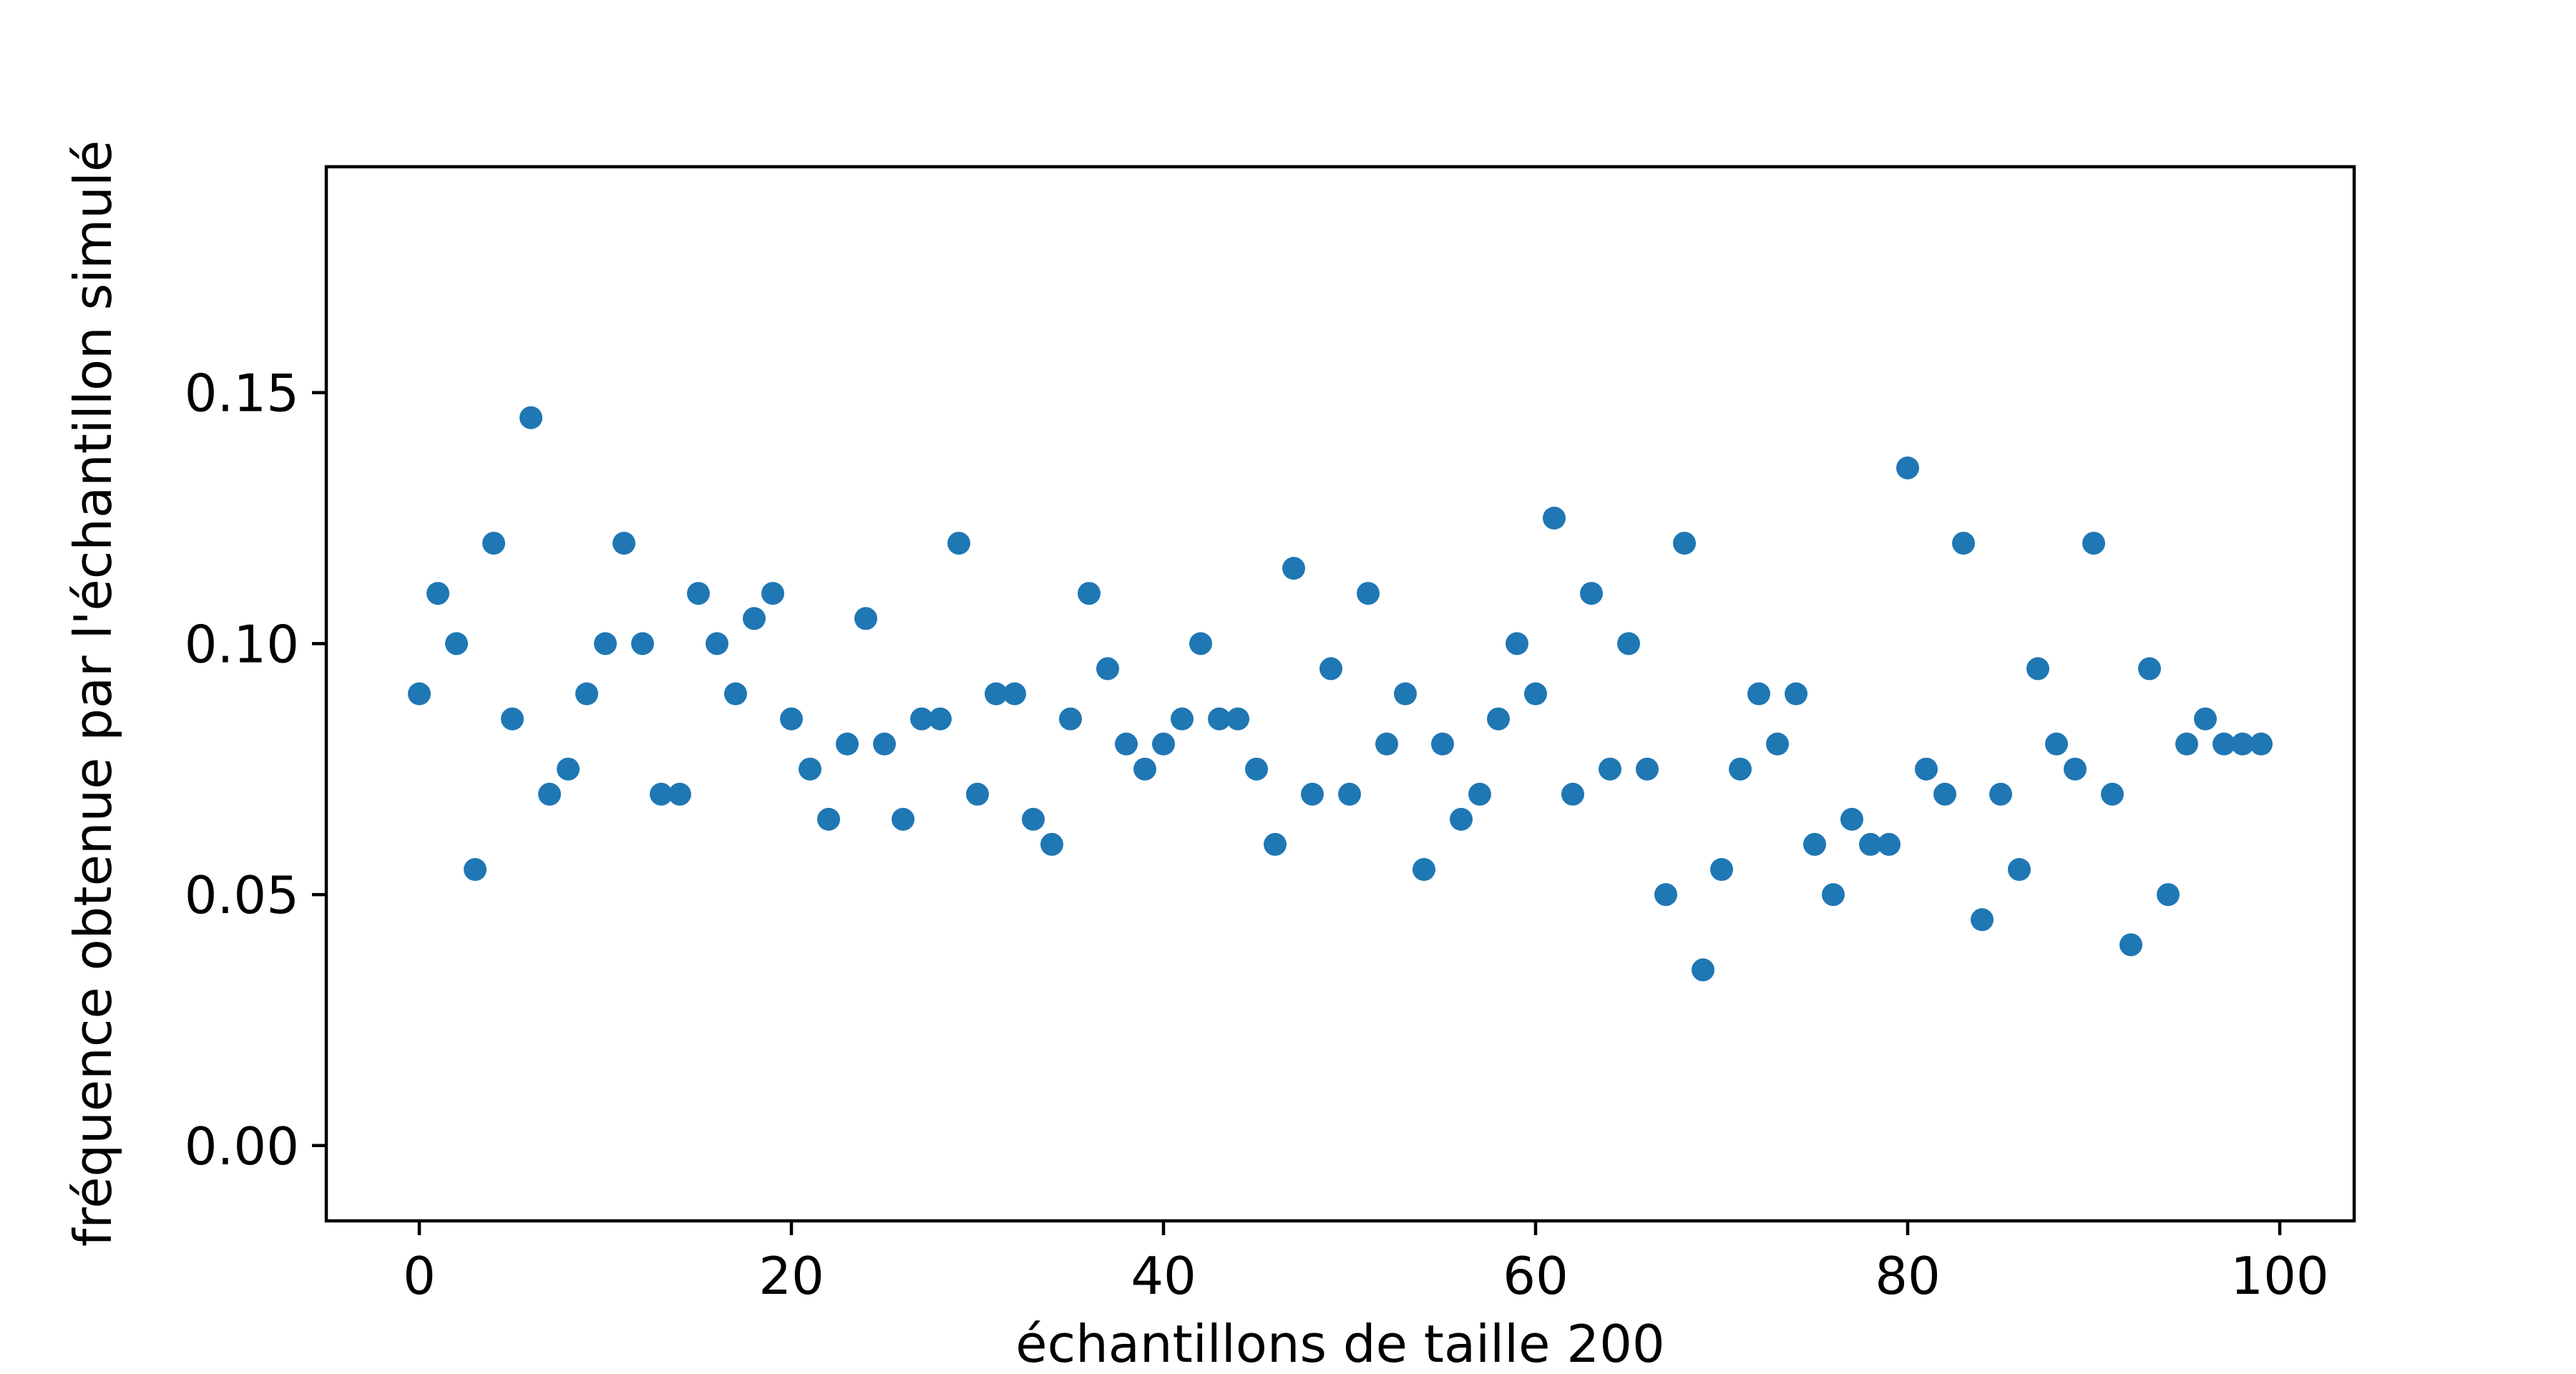  I want to click on x-tick-label: 20, so click(791, 1276).